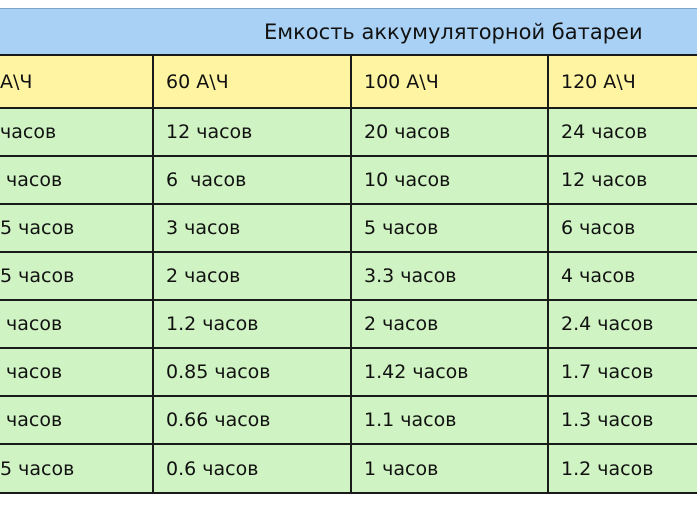 This screenshot has height=511, width=697. I want to click on table-row: 5 часов 0.6 часов 1 часов 1.2 часов, so click(348, 469).